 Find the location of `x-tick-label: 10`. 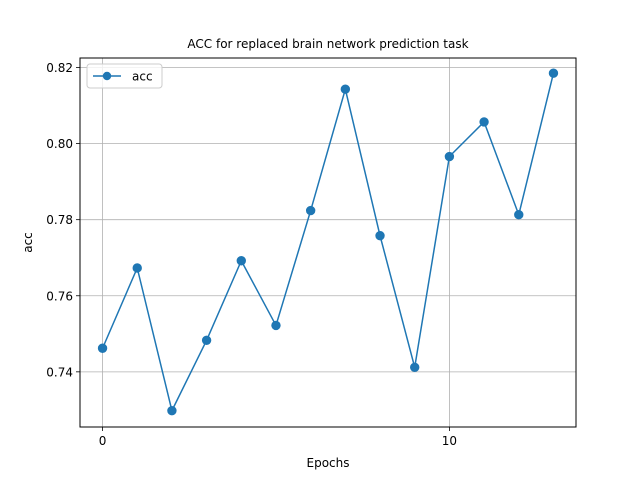

x-tick-label: 10 is located at coordinates (449, 441).